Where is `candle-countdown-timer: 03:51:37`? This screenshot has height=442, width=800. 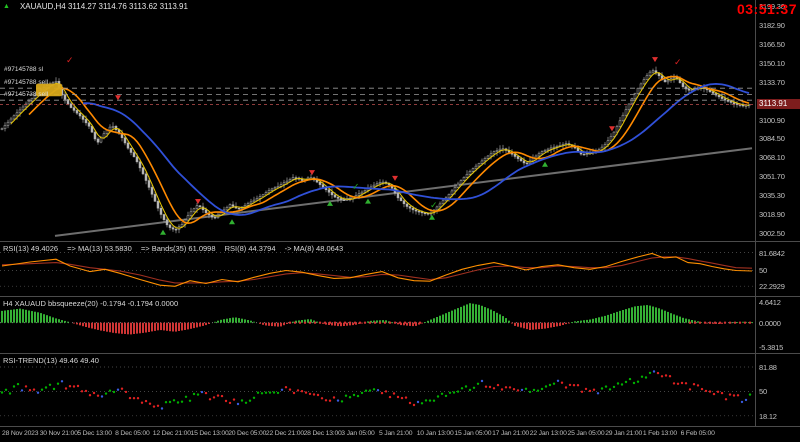 candle-countdown-timer: 03:51:37 is located at coordinates (766, 9).